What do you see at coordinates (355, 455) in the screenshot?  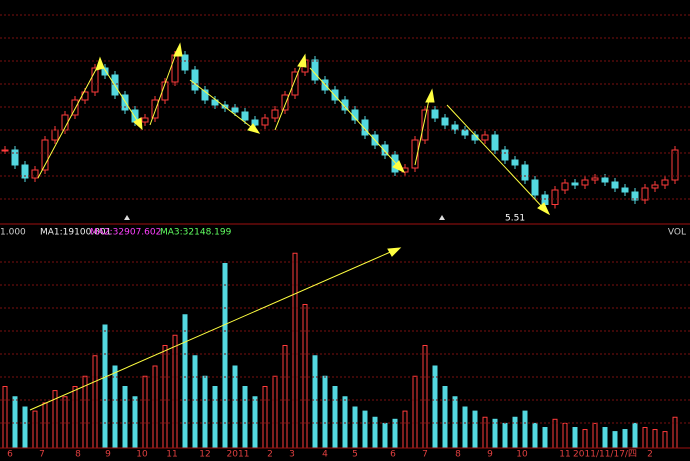 I see `x-tick-label: 5` at bounding box center [355, 455].